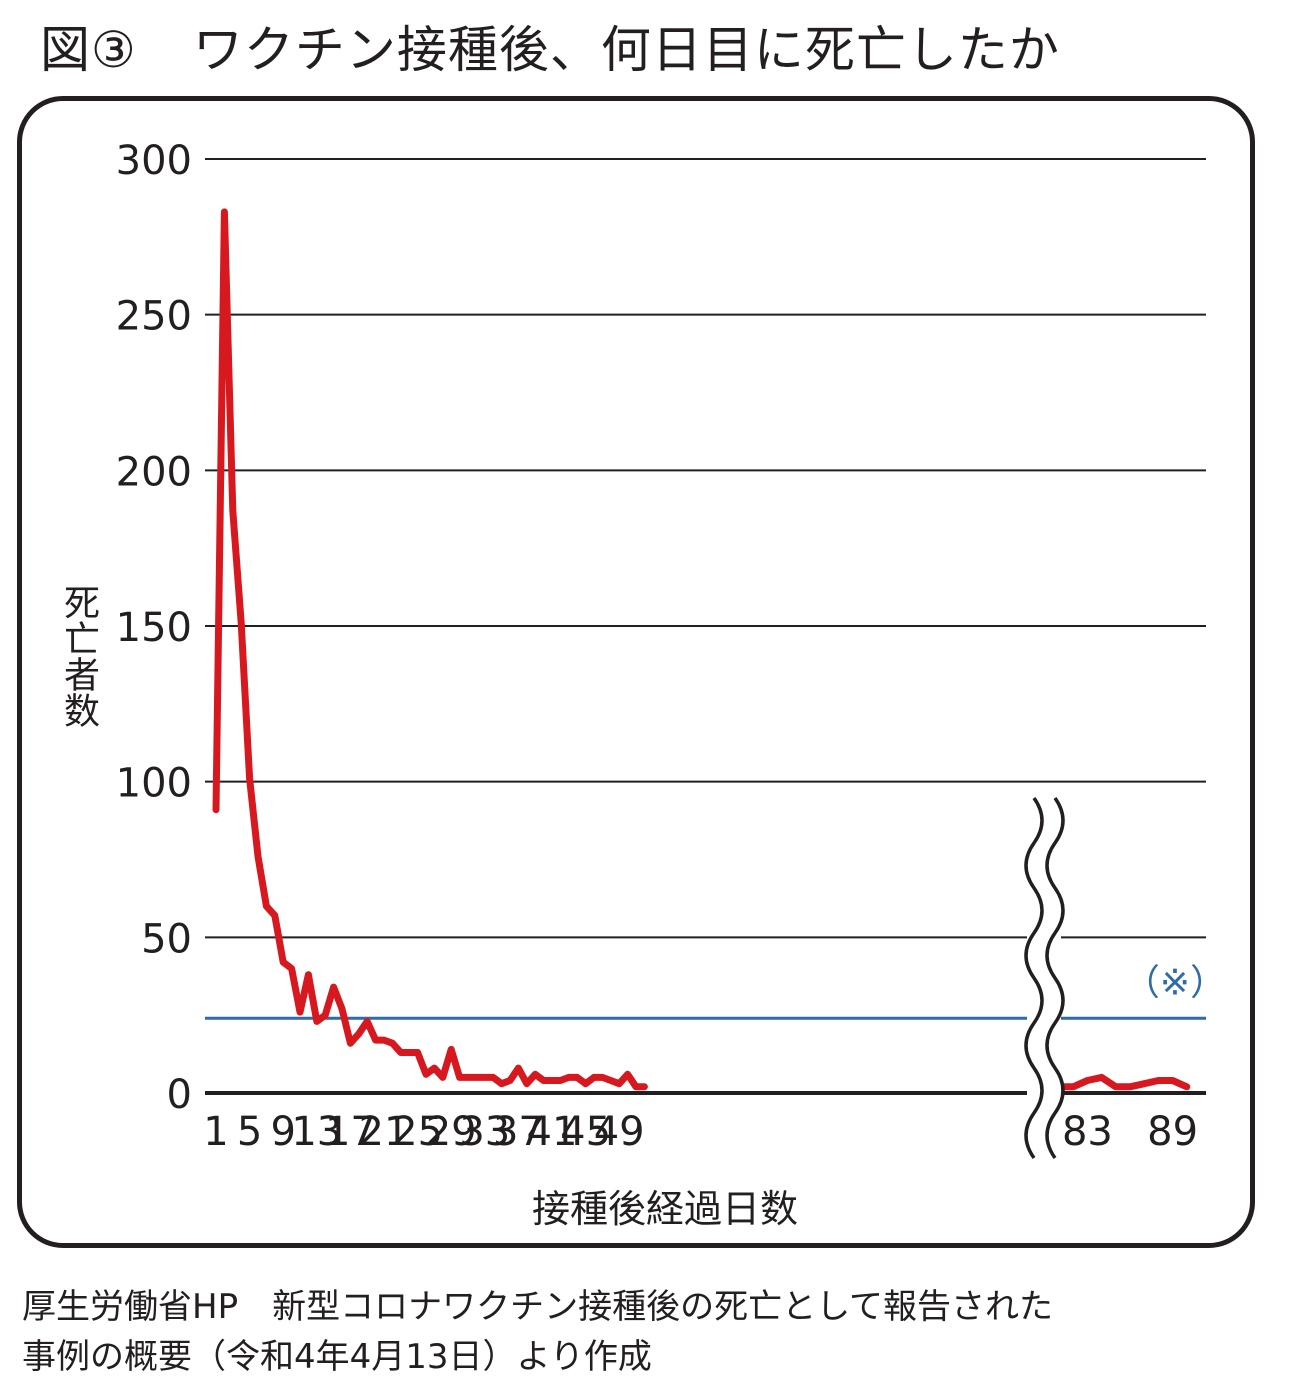 The height and width of the screenshot is (1398, 1300). What do you see at coordinates (626, 50) in the screenshot?
I see `figure-title-text: ワクチン接種後、何日目に死亡したか` at bounding box center [626, 50].